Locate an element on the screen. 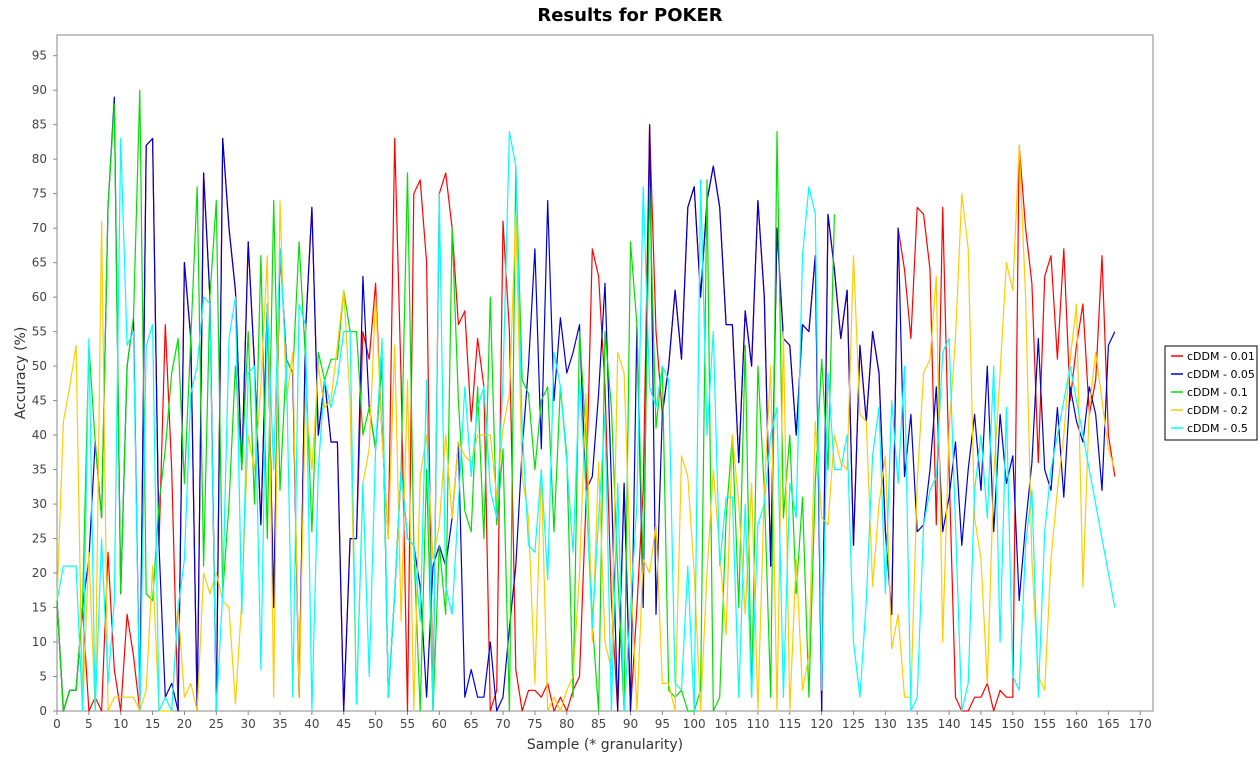 Image resolution: width=1260 pixels, height=760 pixels. x-tick-label: 40 is located at coordinates (311, 724).